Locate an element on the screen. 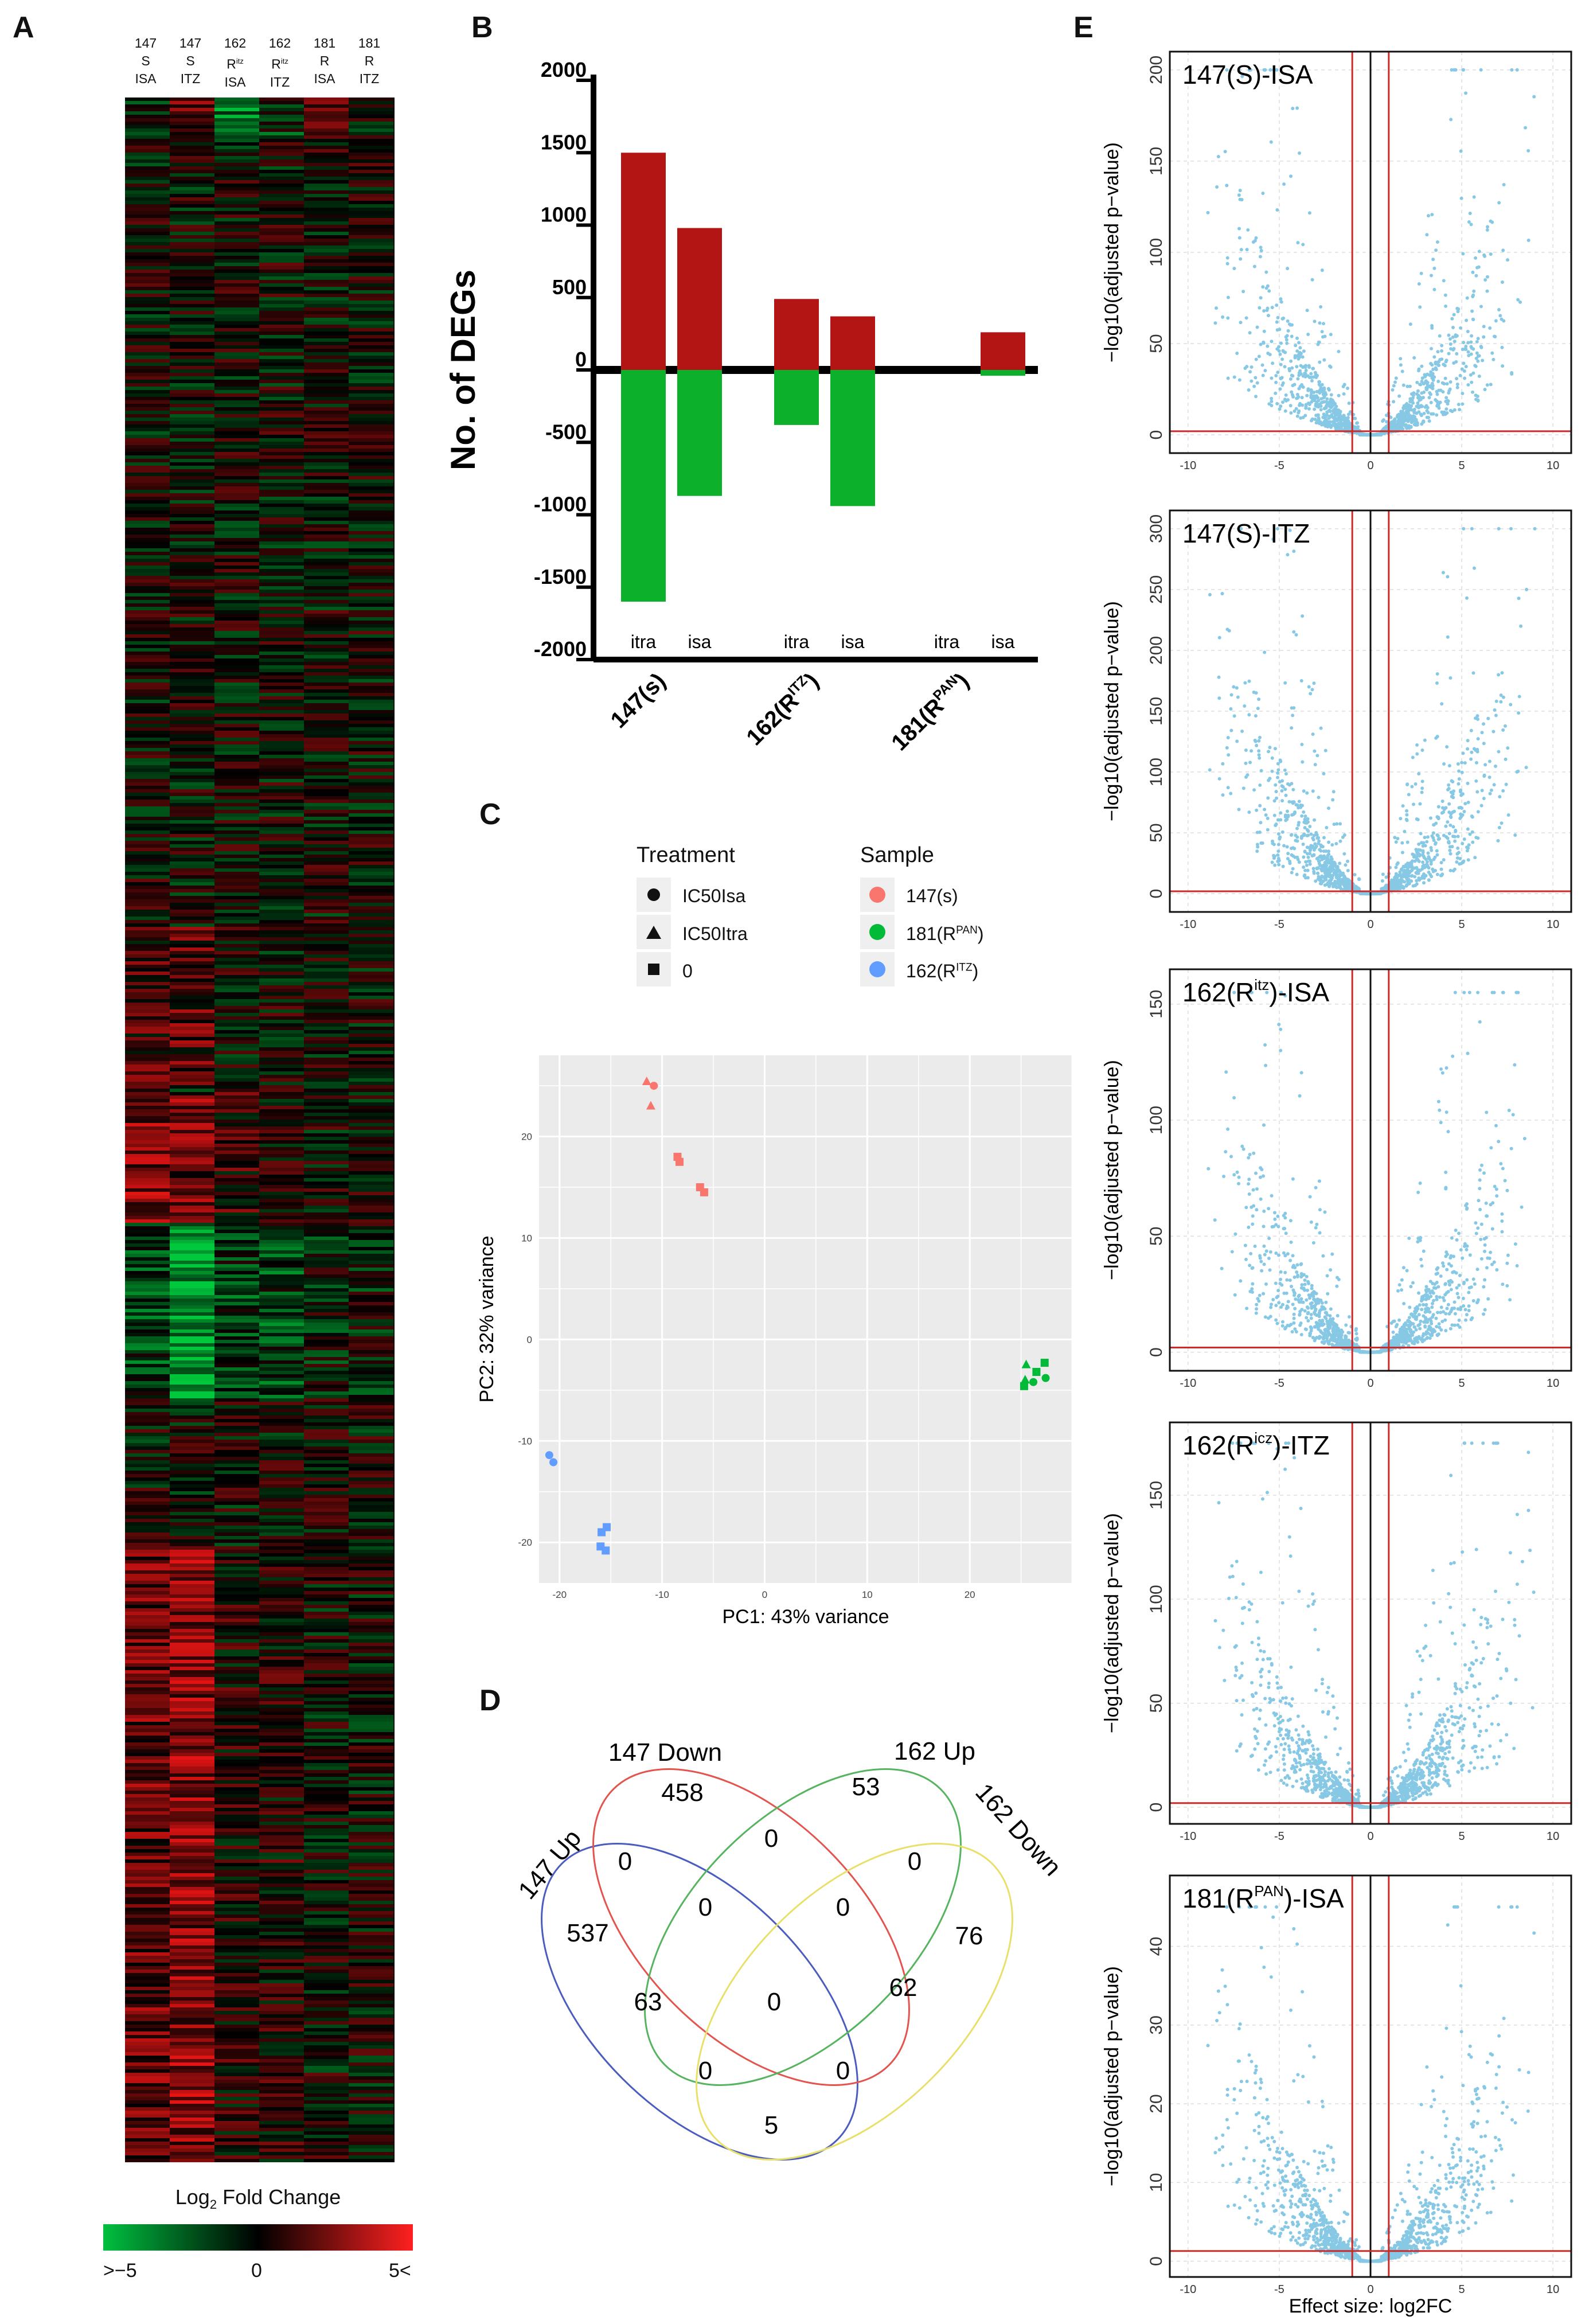  volcano-title: 147(S)-ITZ is located at coordinates (1246, 533).